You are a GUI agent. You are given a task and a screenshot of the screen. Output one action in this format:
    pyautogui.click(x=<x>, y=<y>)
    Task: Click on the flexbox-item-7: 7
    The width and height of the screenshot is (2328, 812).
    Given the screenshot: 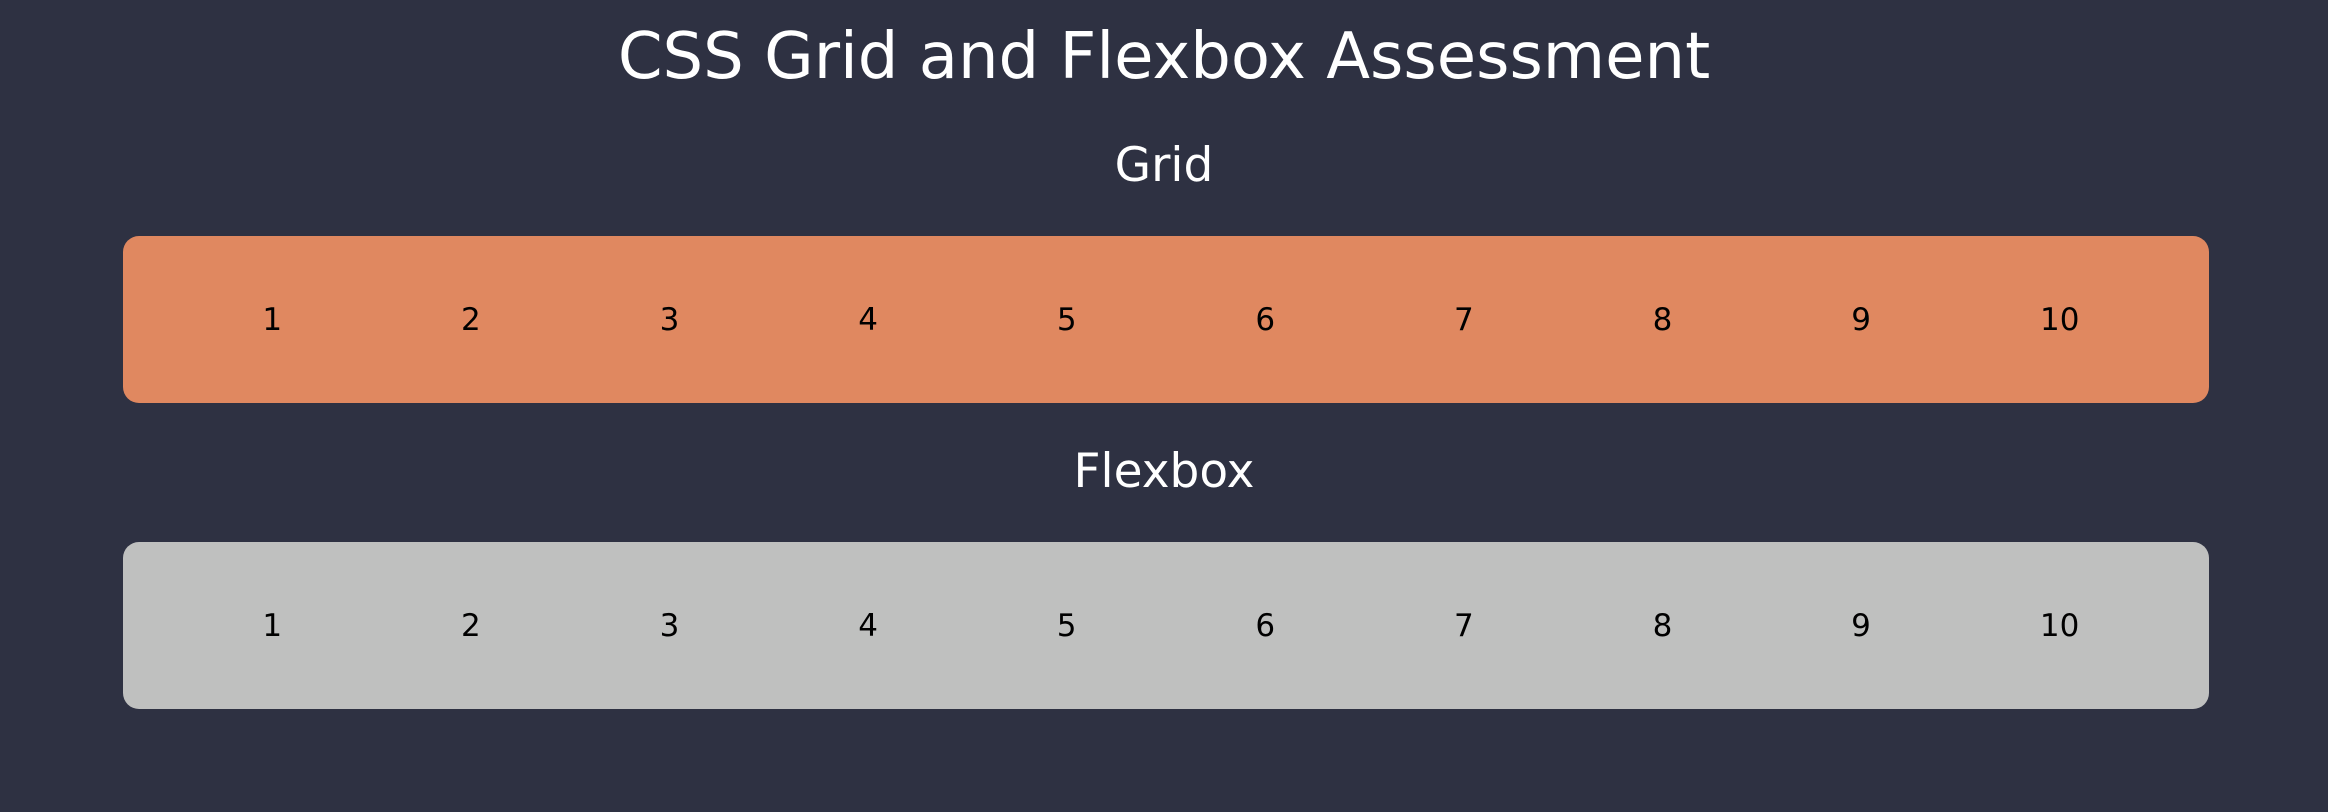 What is the action you would take?
    pyautogui.click(x=1463, y=625)
    